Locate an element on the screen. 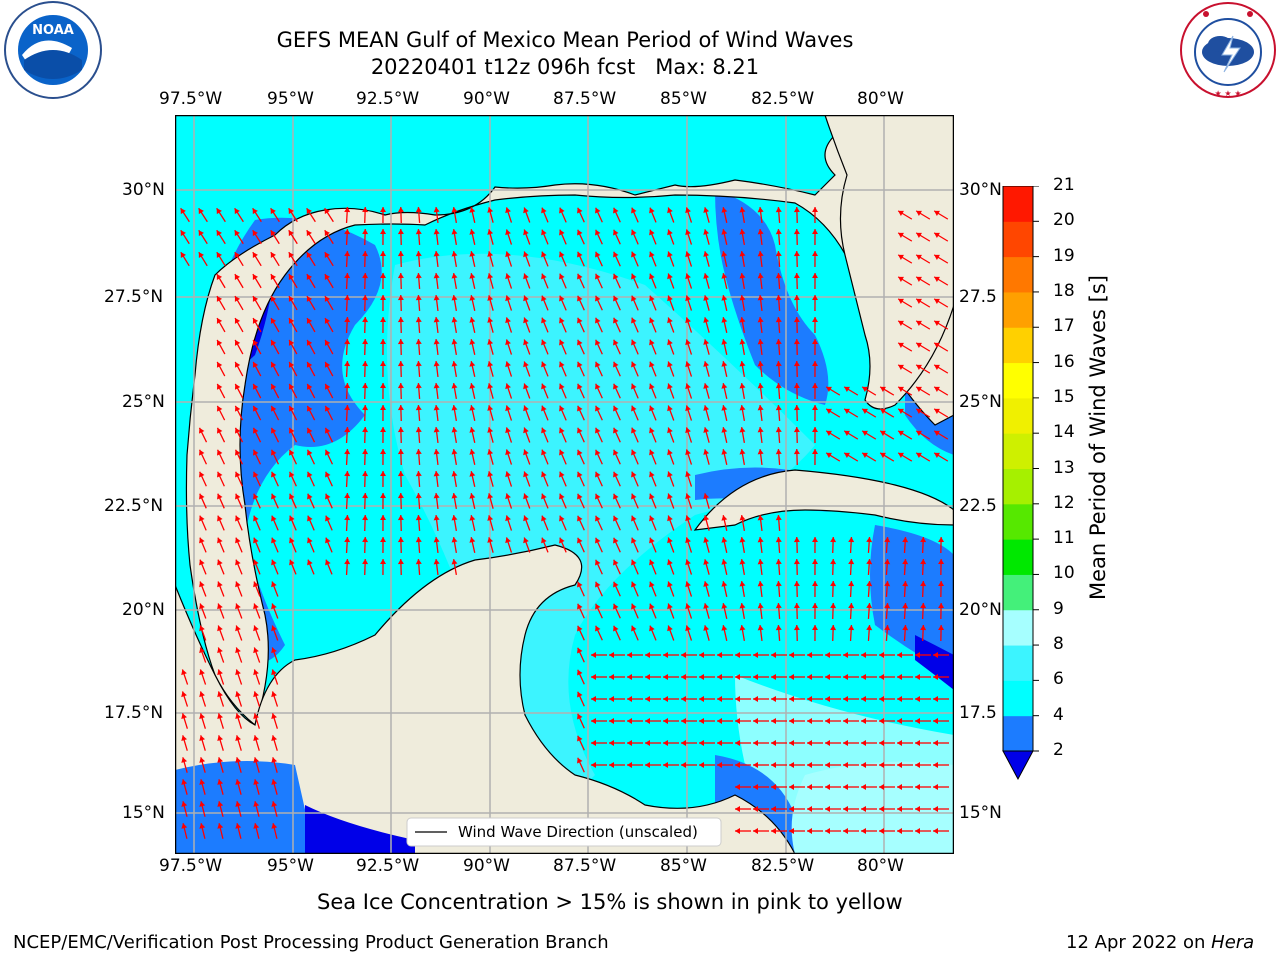  colorbar-label: Mean Period of Wind Waves [s] is located at coordinates (1098, 437).